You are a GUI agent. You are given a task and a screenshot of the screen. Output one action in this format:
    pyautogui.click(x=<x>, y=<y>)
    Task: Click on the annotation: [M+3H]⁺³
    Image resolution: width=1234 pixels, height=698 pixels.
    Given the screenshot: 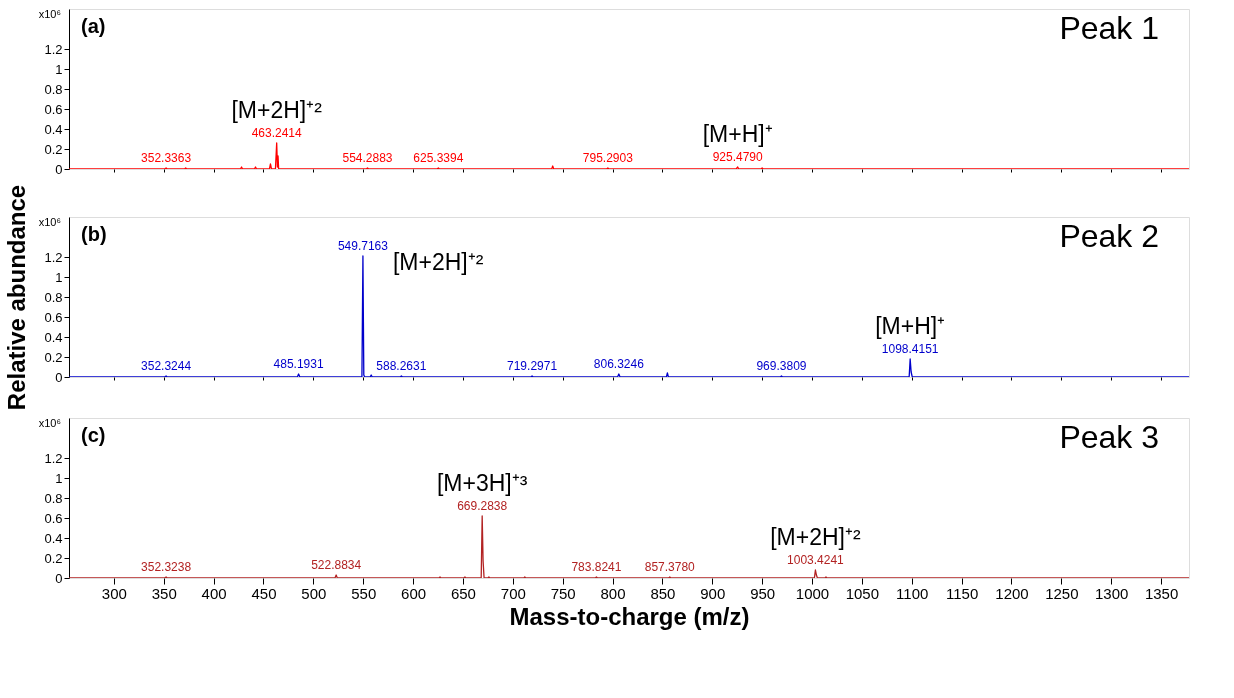 What is the action you would take?
    pyautogui.click(x=482, y=483)
    